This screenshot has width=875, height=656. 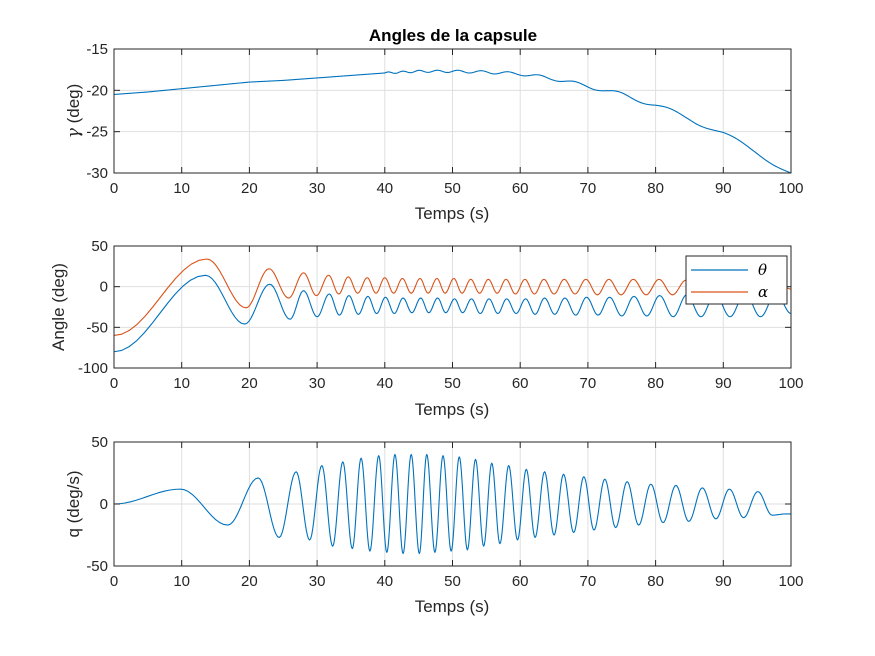 I want to click on figure-title: Angles de la capsule, so click(x=453, y=35).